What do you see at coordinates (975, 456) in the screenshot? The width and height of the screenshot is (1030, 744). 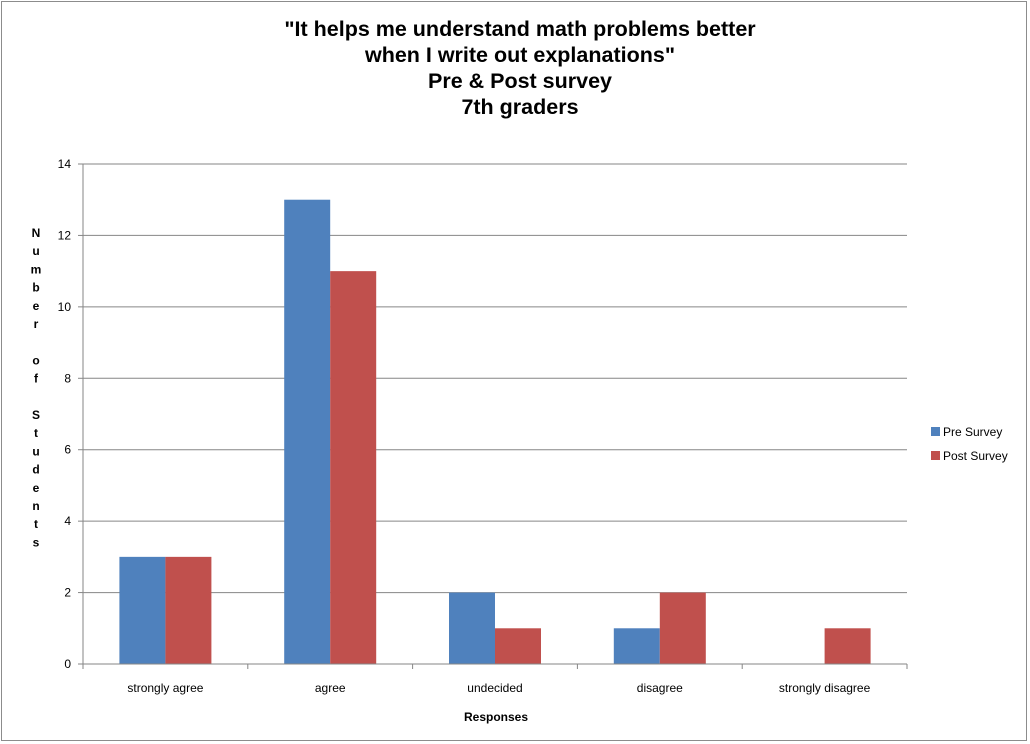 I see `legend-label: Post Survey` at bounding box center [975, 456].